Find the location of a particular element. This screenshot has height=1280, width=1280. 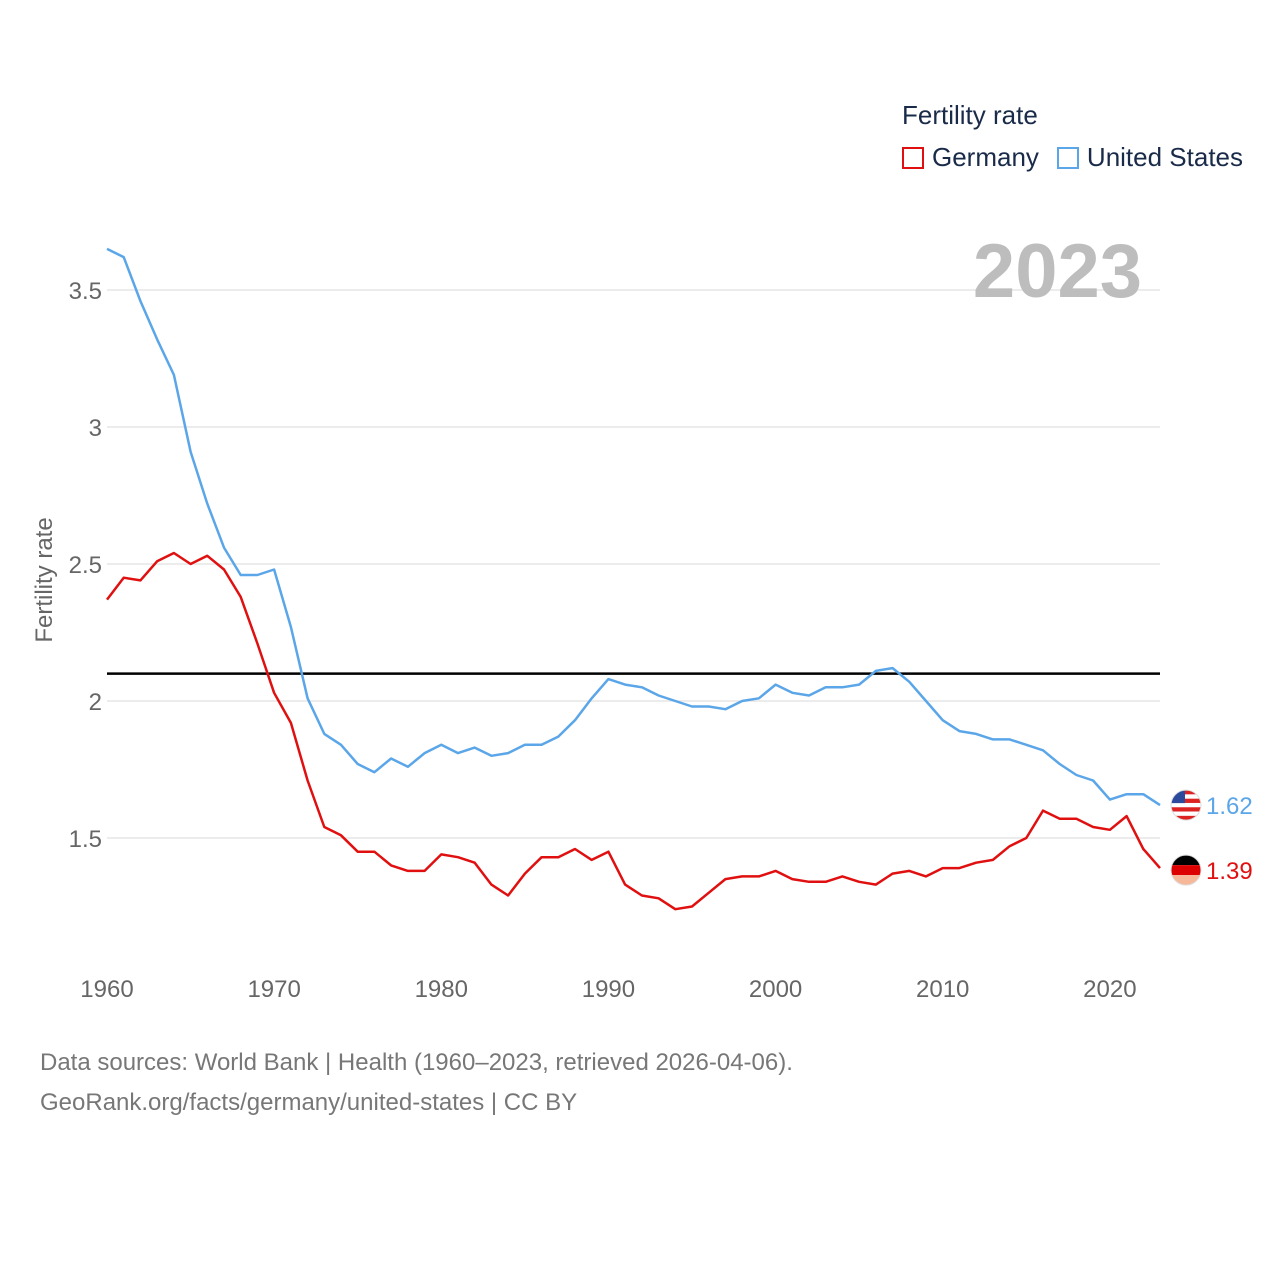

legend-swatch-united-states is located at coordinates (1067, 157).